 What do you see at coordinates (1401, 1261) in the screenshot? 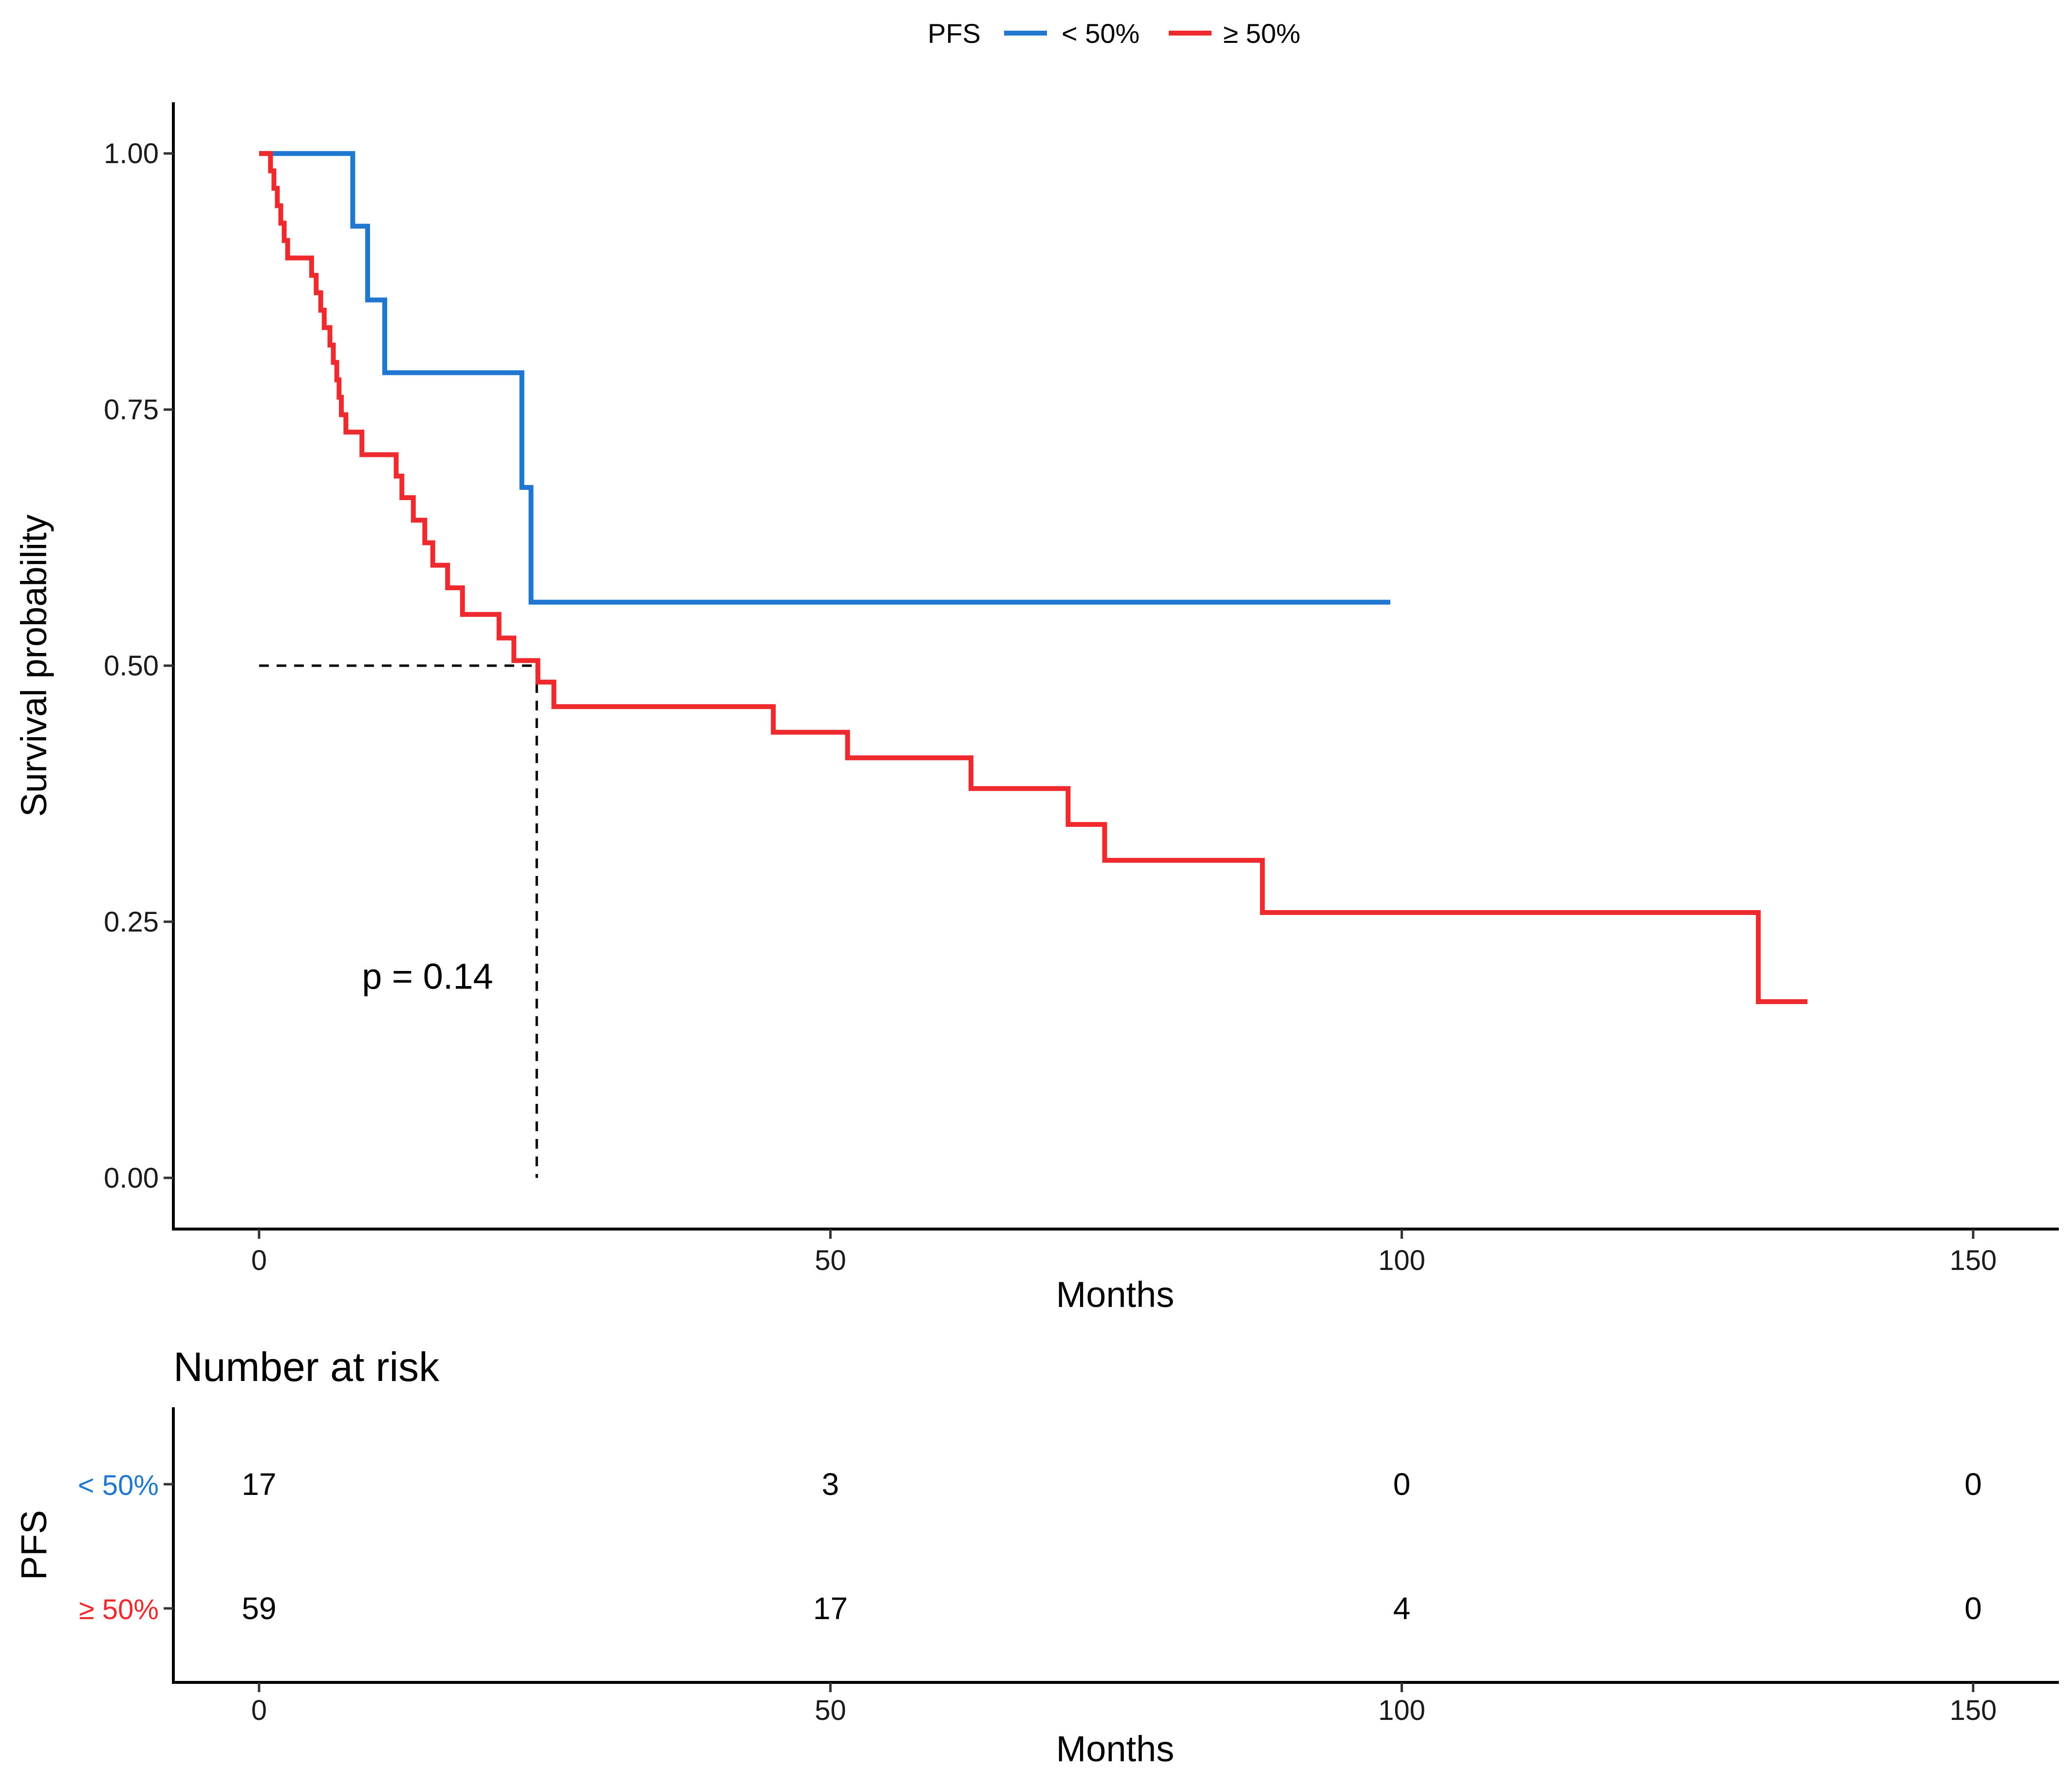
I see `x-tick-label: 100` at bounding box center [1401, 1261].